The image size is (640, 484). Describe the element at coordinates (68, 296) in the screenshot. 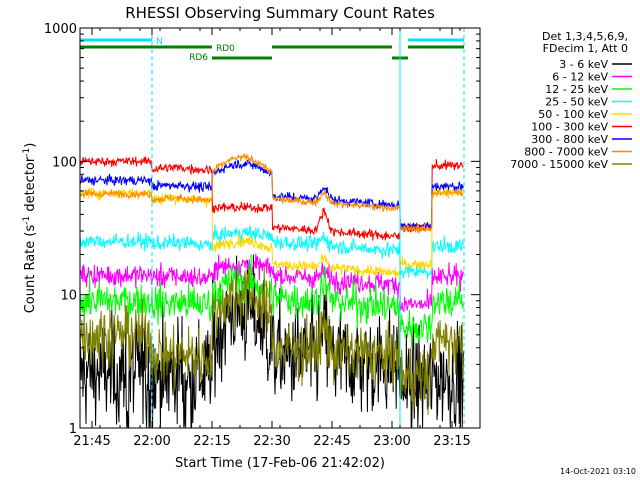

I see `y-tick-label-1: 10` at that location.